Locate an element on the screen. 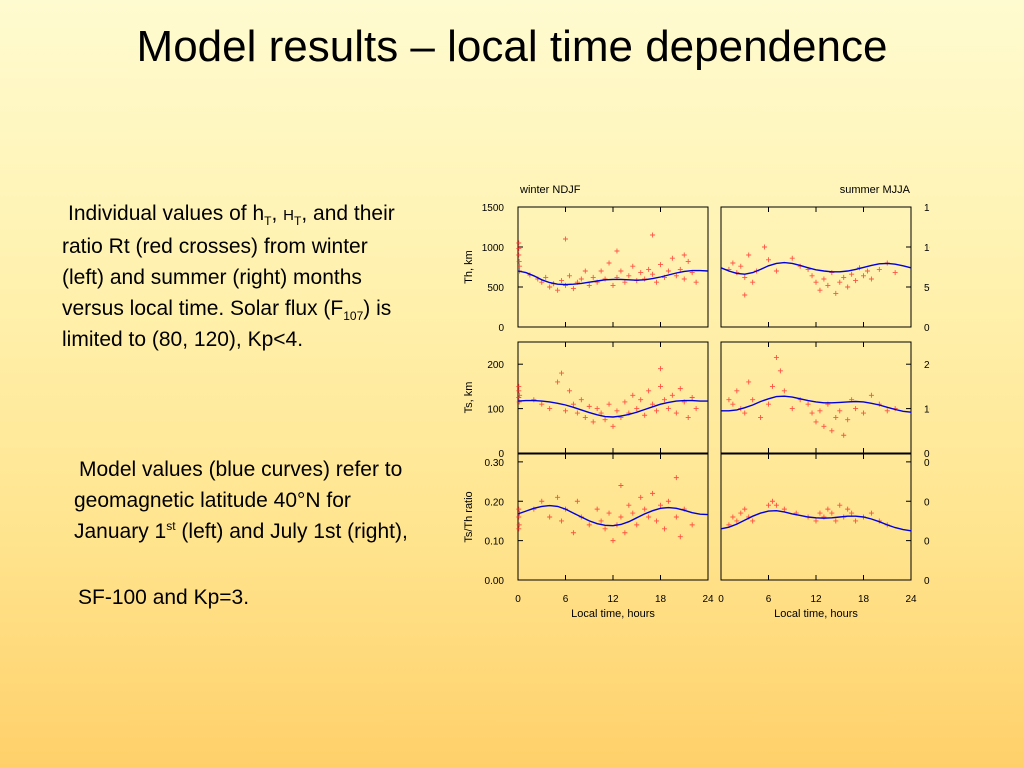 This screenshot has width=1024, height=768. y-tick-label: 0.30 is located at coordinates (495, 463).